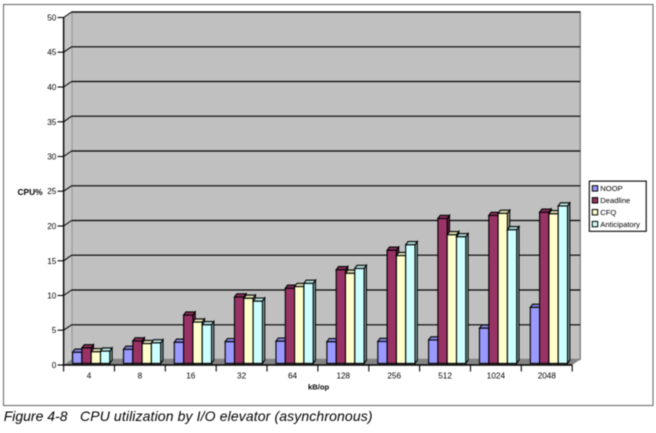  Describe the element at coordinates (394, 376) in the screenshot. I see `svg-text: 256` at that location.